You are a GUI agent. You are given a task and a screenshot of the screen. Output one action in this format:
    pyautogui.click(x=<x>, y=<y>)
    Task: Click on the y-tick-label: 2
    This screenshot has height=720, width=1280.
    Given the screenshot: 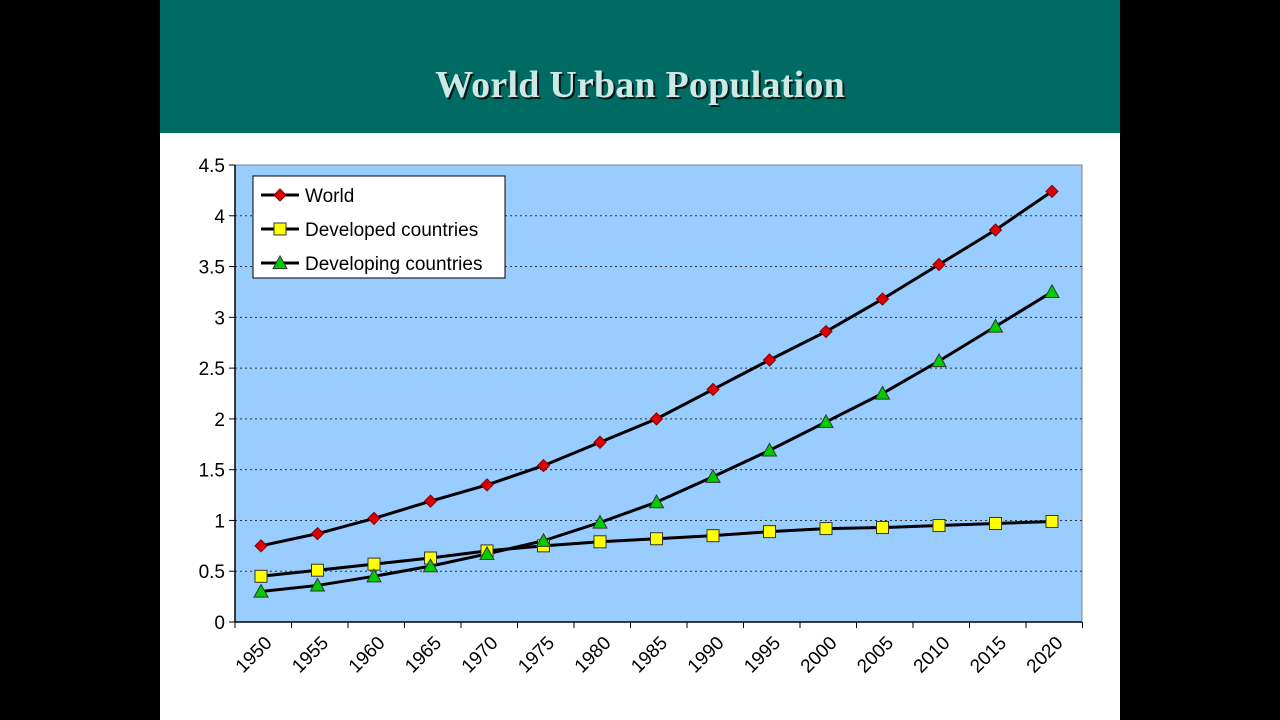 What is the action you would take?
    pyautogui.click(x=219, y=420)
    